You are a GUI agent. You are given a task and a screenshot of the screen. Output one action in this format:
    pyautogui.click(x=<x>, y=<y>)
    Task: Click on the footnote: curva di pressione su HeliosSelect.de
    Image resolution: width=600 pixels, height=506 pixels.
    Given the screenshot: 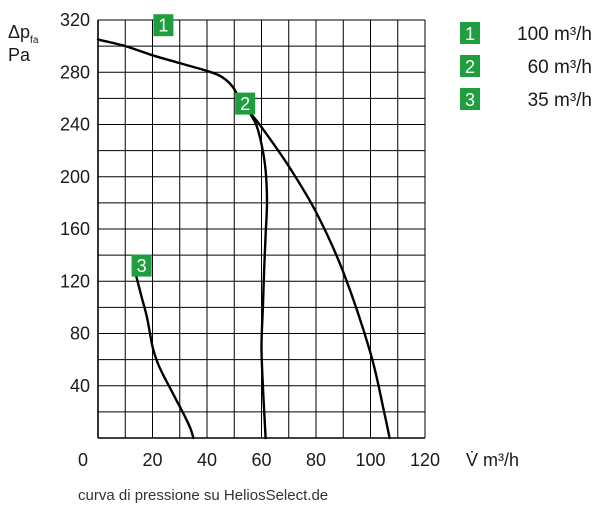 What is the action you would take?
    pyautogui.click(x=203, y=495)
    